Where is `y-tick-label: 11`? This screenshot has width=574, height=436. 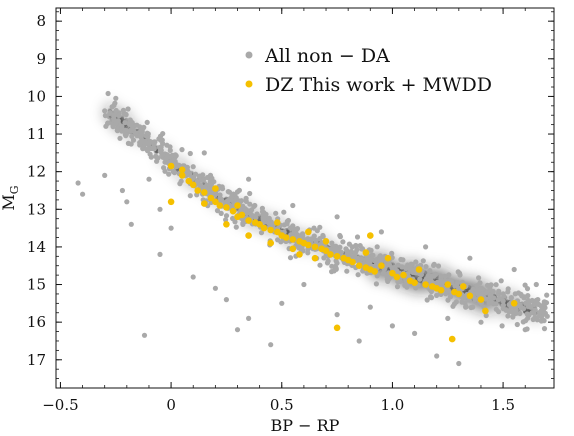
y-tick-label: 11 is located at coordinates (36, 134).